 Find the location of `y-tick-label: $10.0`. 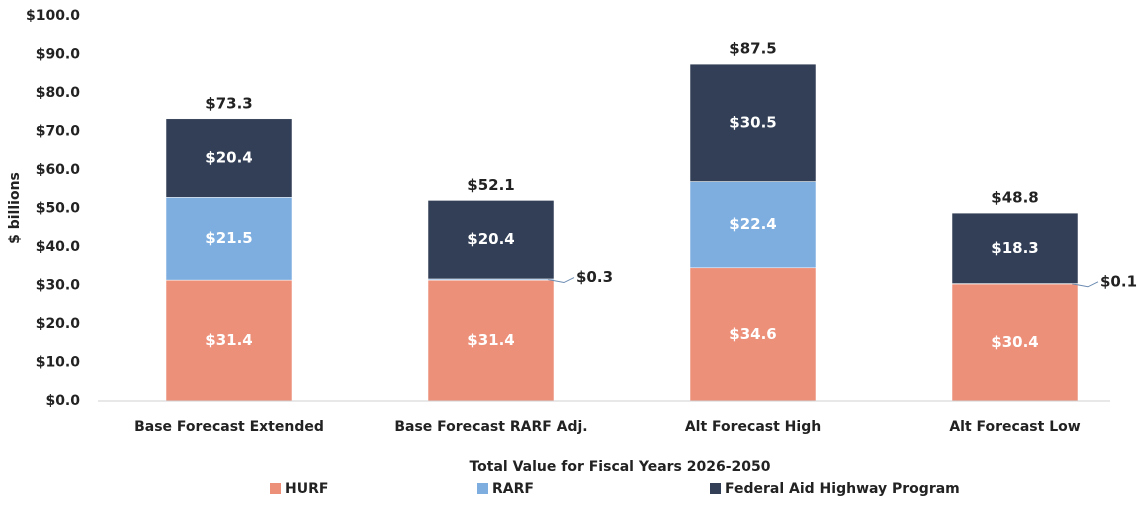

y-tick-label: $10.0 is located at coordinates (58, 363).